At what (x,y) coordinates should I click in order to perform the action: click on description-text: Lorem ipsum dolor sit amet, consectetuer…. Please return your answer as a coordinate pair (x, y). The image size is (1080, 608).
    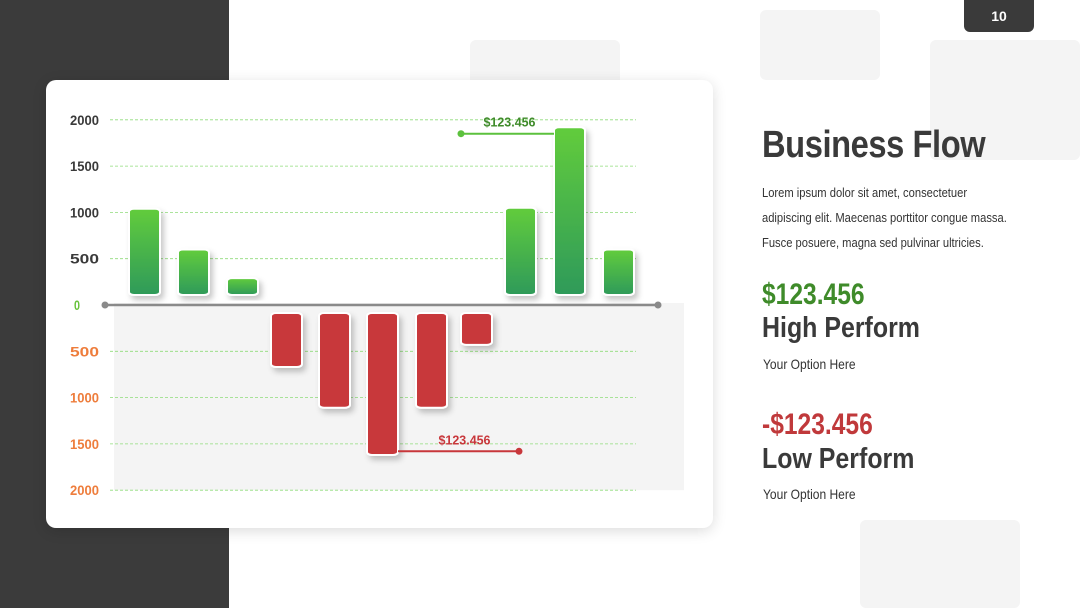
    Looking at the image, I should click on (884, 217).